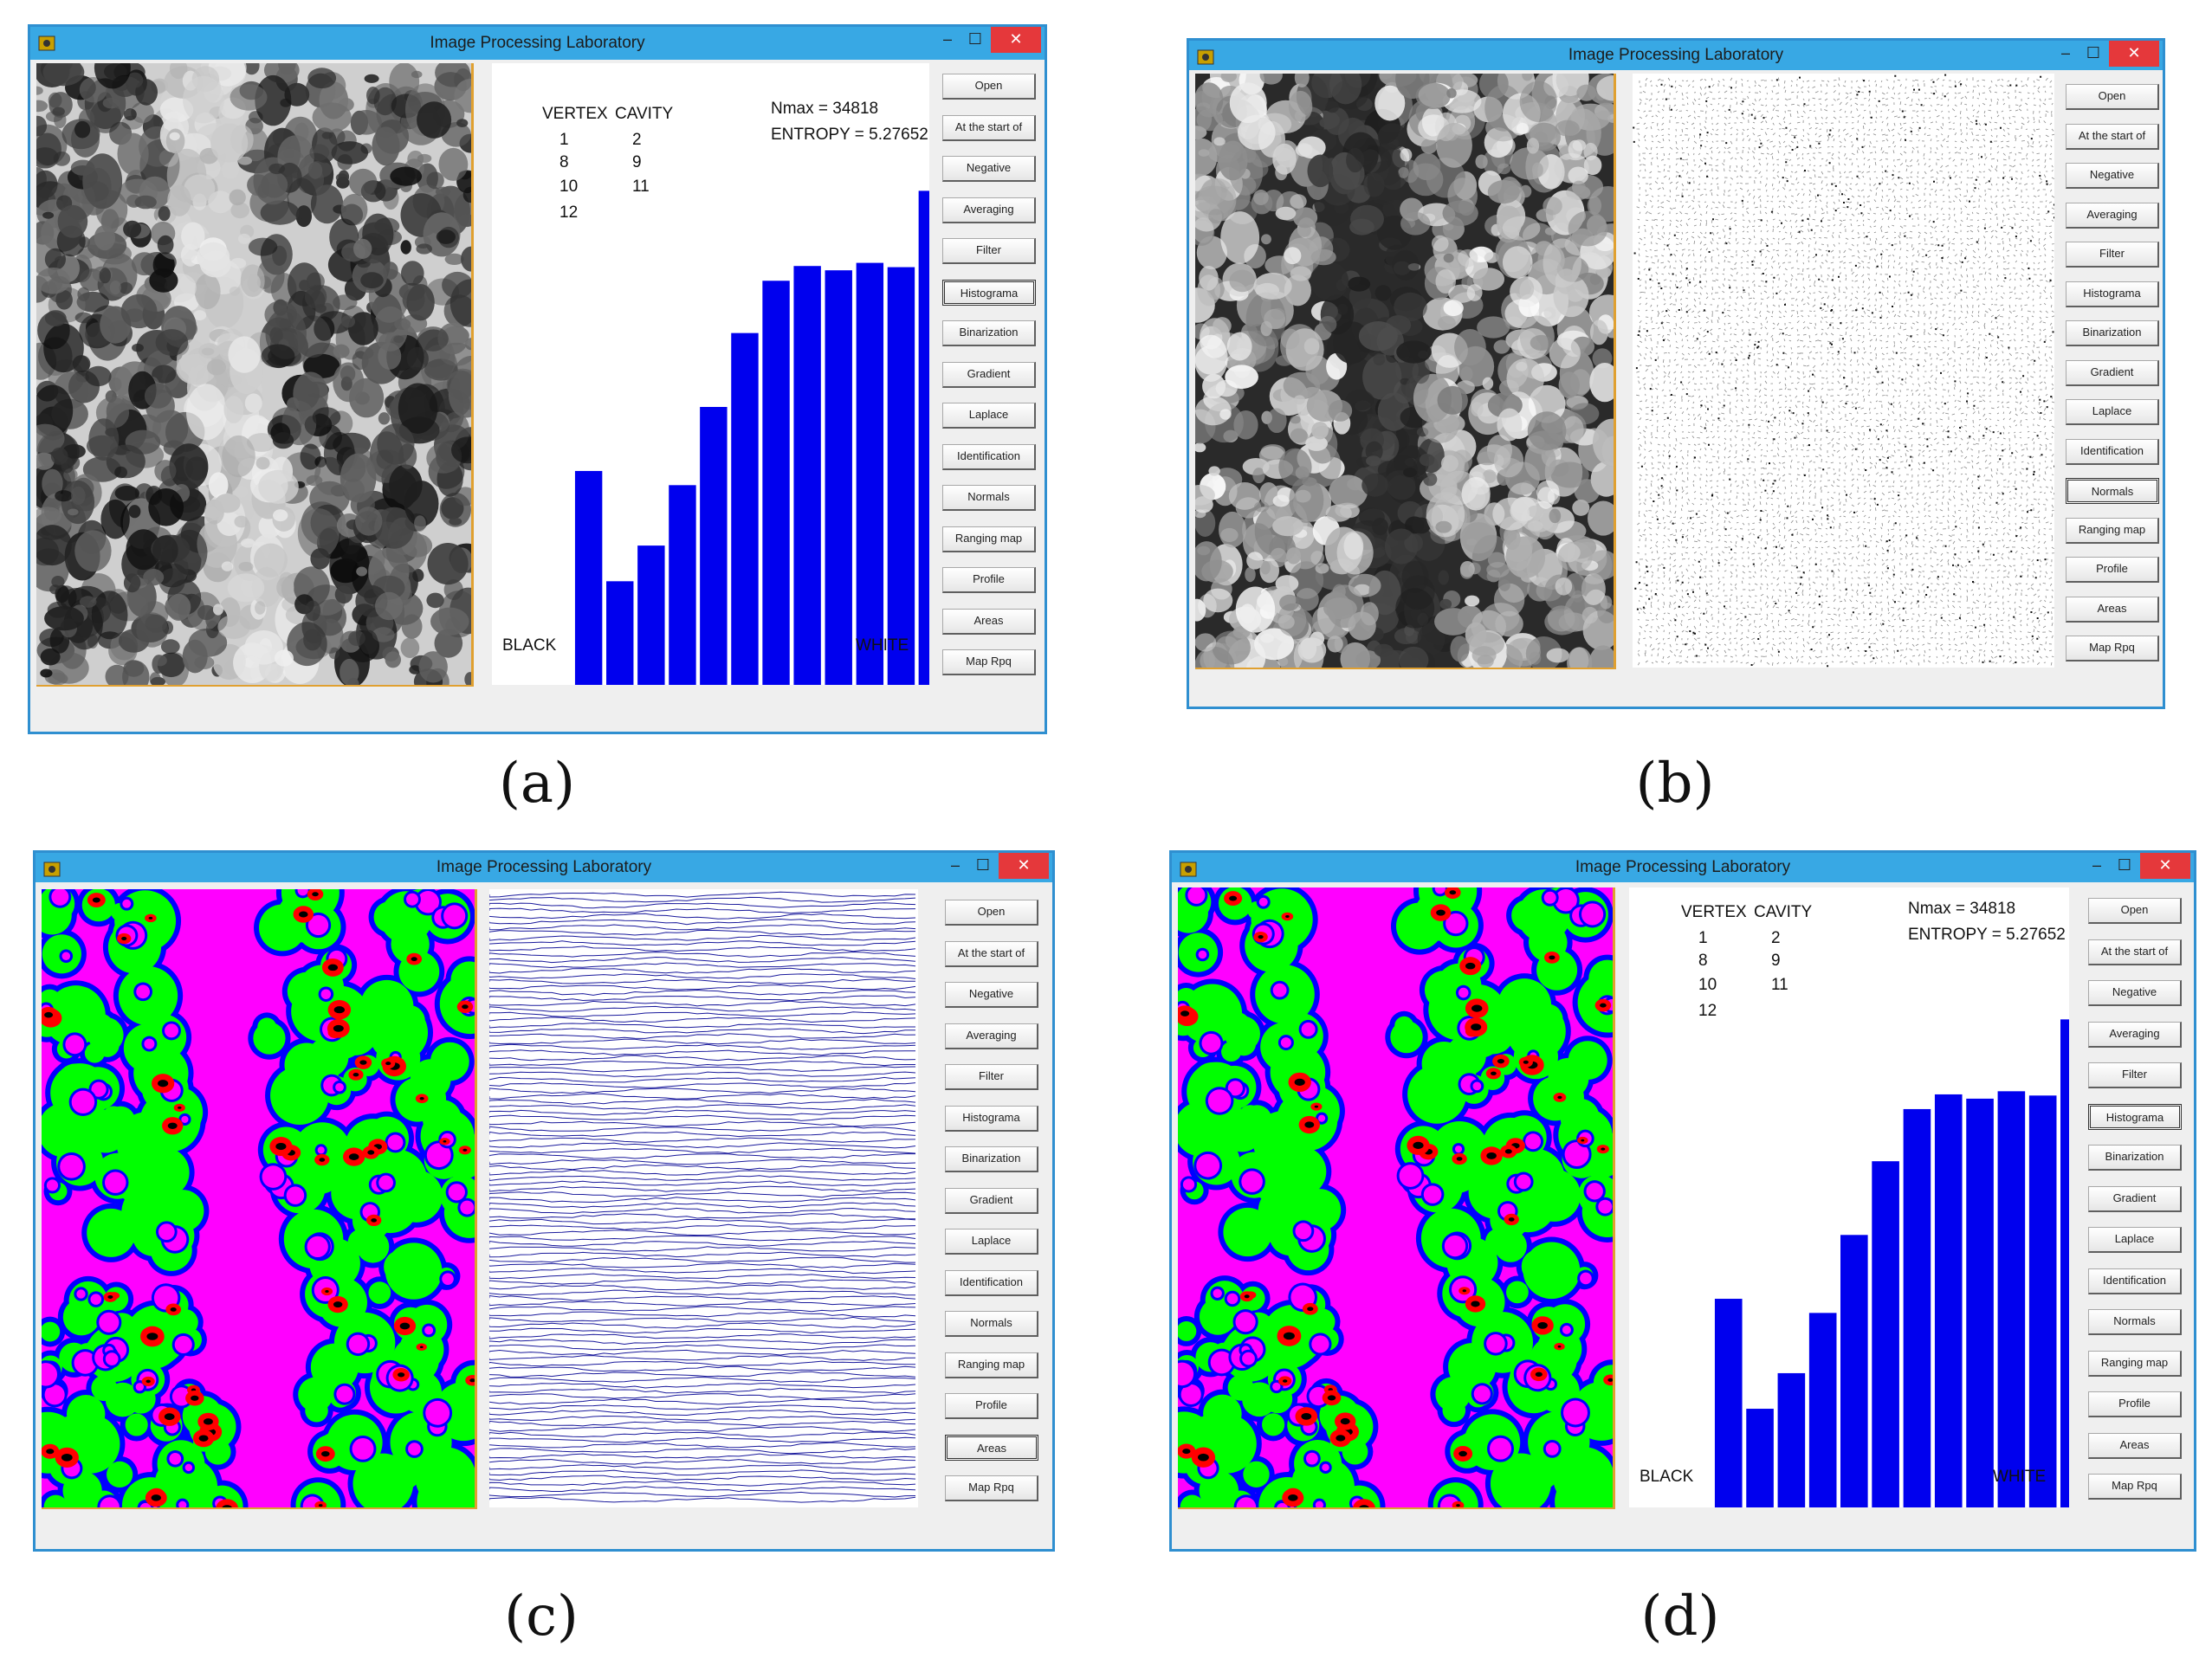 This screenshot has width=2212, height=1678. Describe the element at coordinates (541, 1616) in the screenshot. I see `caption-c: (c)` at that location.